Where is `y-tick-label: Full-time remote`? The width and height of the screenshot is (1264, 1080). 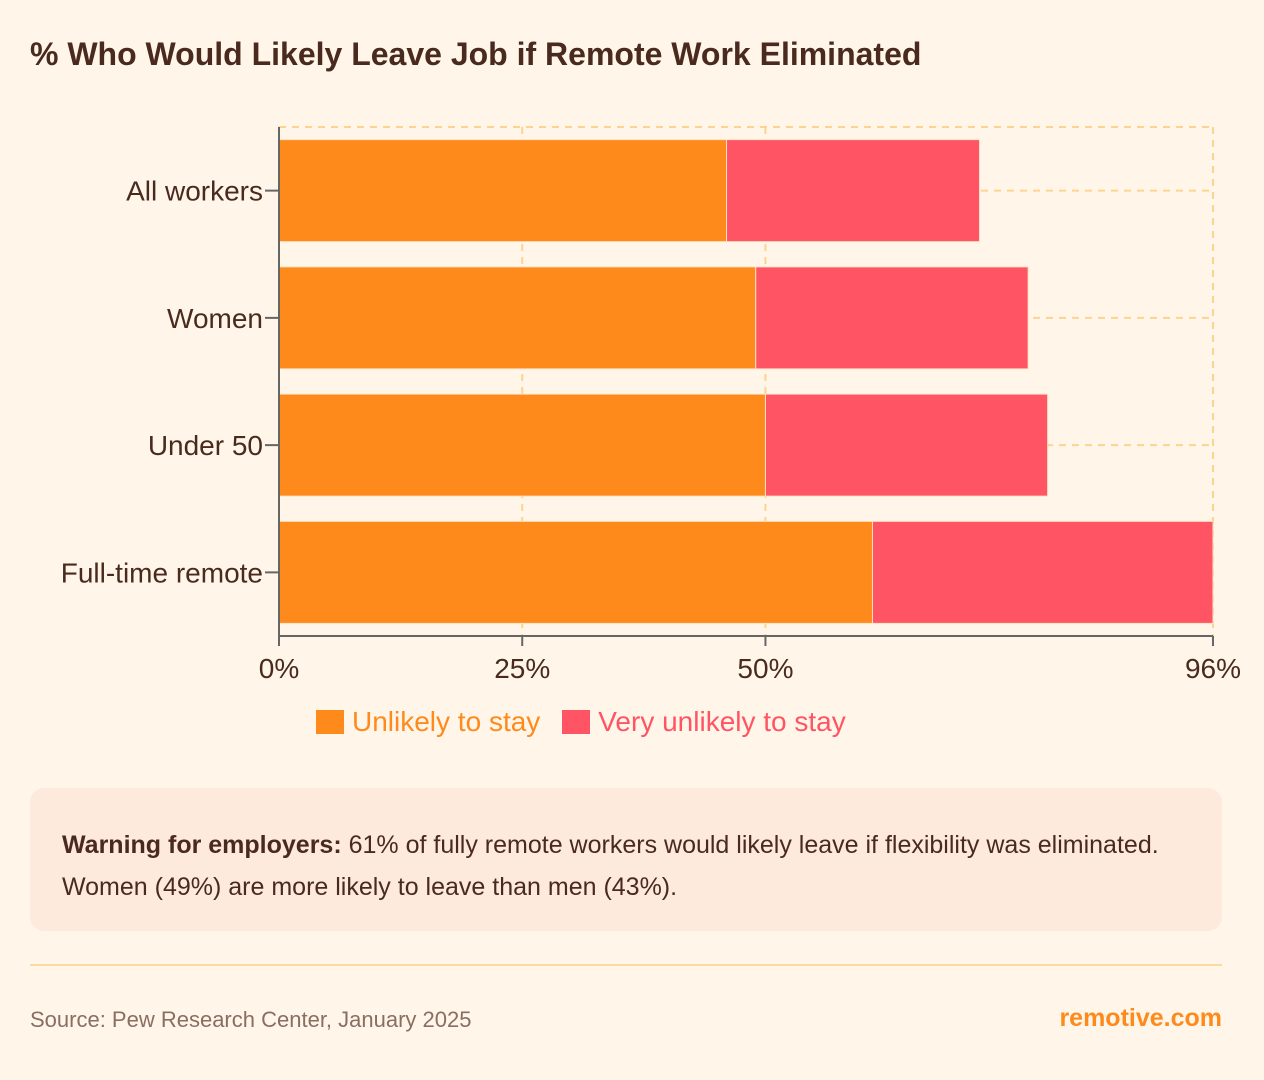 y-tick-label: Full-time remote is located at coordinates (162, 572).